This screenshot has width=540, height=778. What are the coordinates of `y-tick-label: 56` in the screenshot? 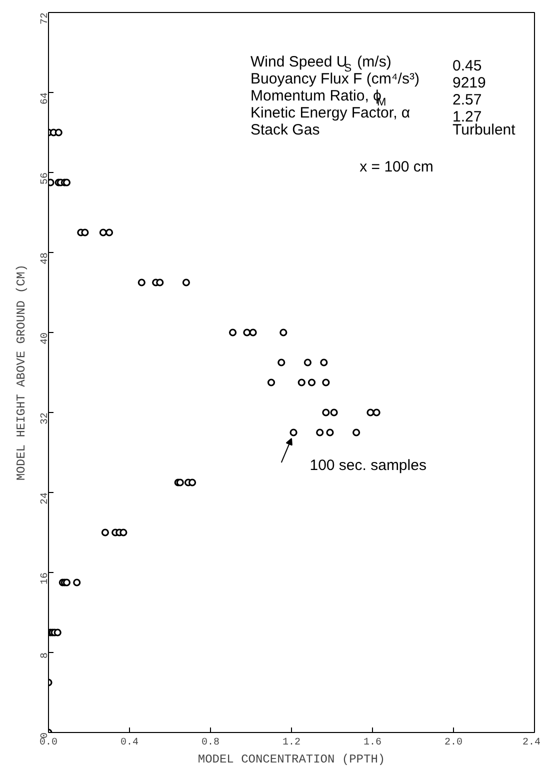 It's located at (45, 178).